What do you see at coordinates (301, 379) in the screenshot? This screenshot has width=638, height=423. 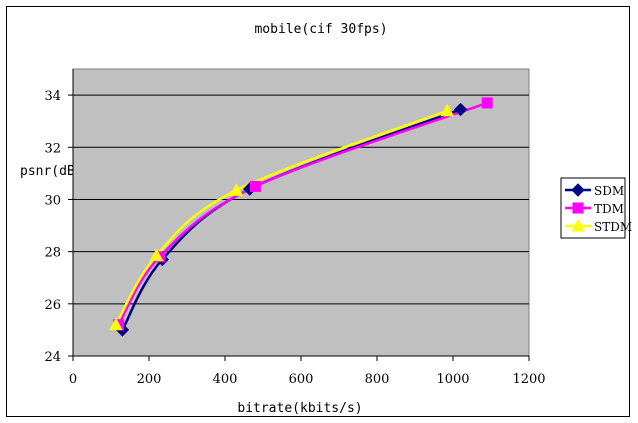 I see `x-tick-label: 600` at bounding box center [301, 379].